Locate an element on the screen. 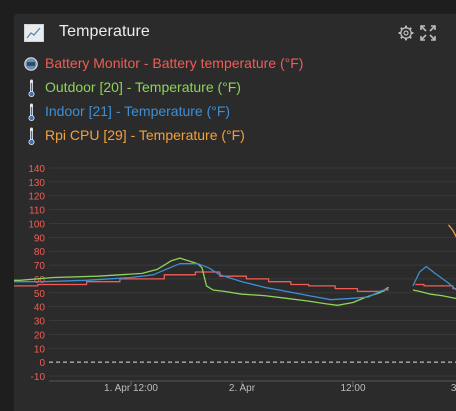  widget-header: Temperature is located at coordinates (235, 33).